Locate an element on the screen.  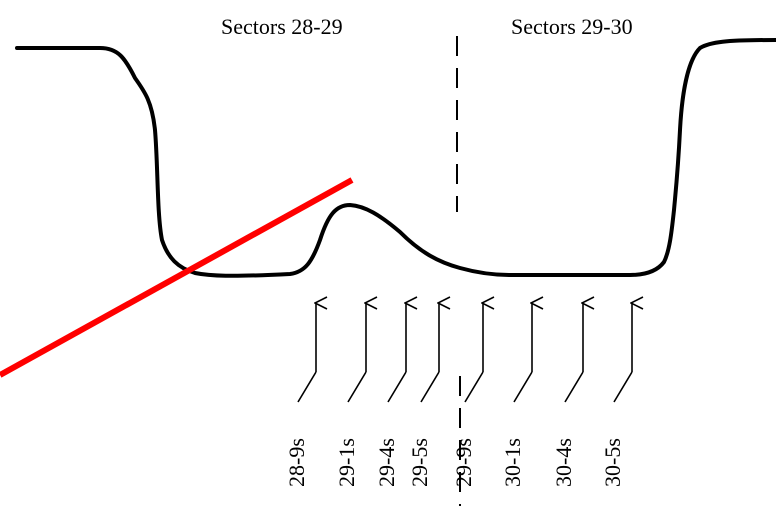
position-leader-30-1s is located at coordinates (523, 387).